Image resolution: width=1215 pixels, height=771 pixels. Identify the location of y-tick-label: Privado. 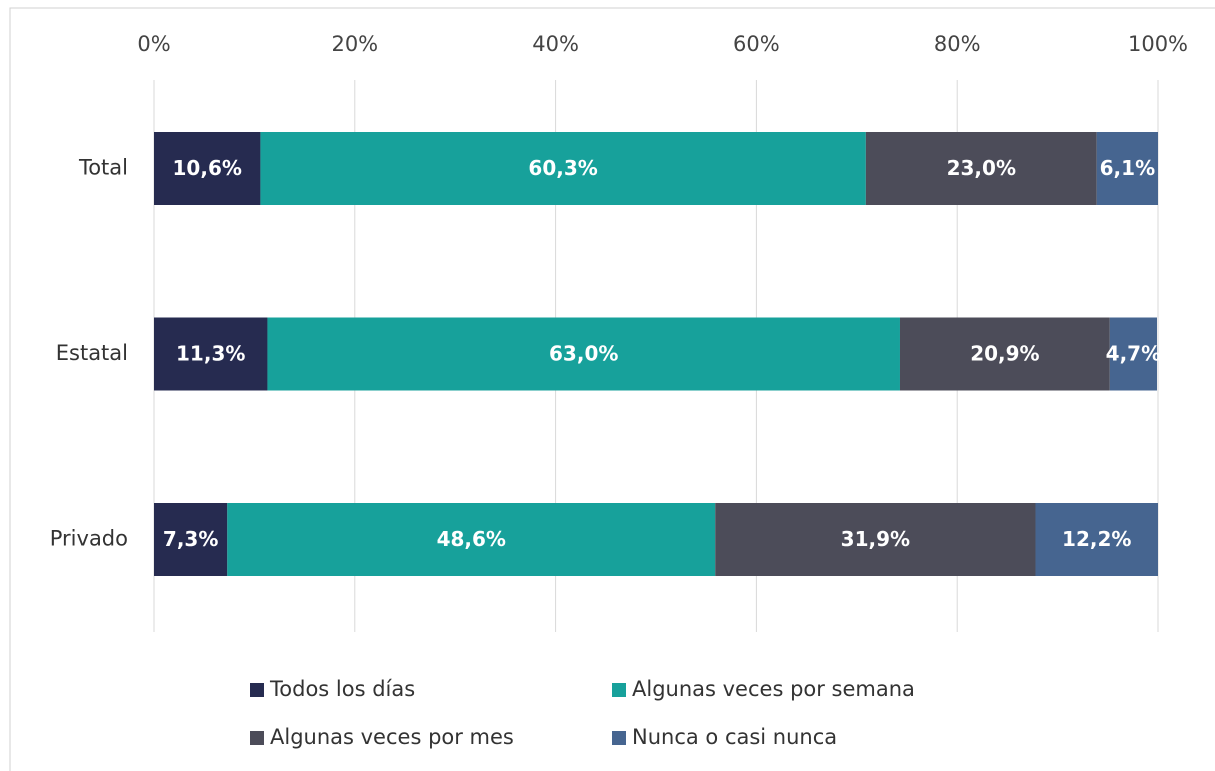
(89, 539).